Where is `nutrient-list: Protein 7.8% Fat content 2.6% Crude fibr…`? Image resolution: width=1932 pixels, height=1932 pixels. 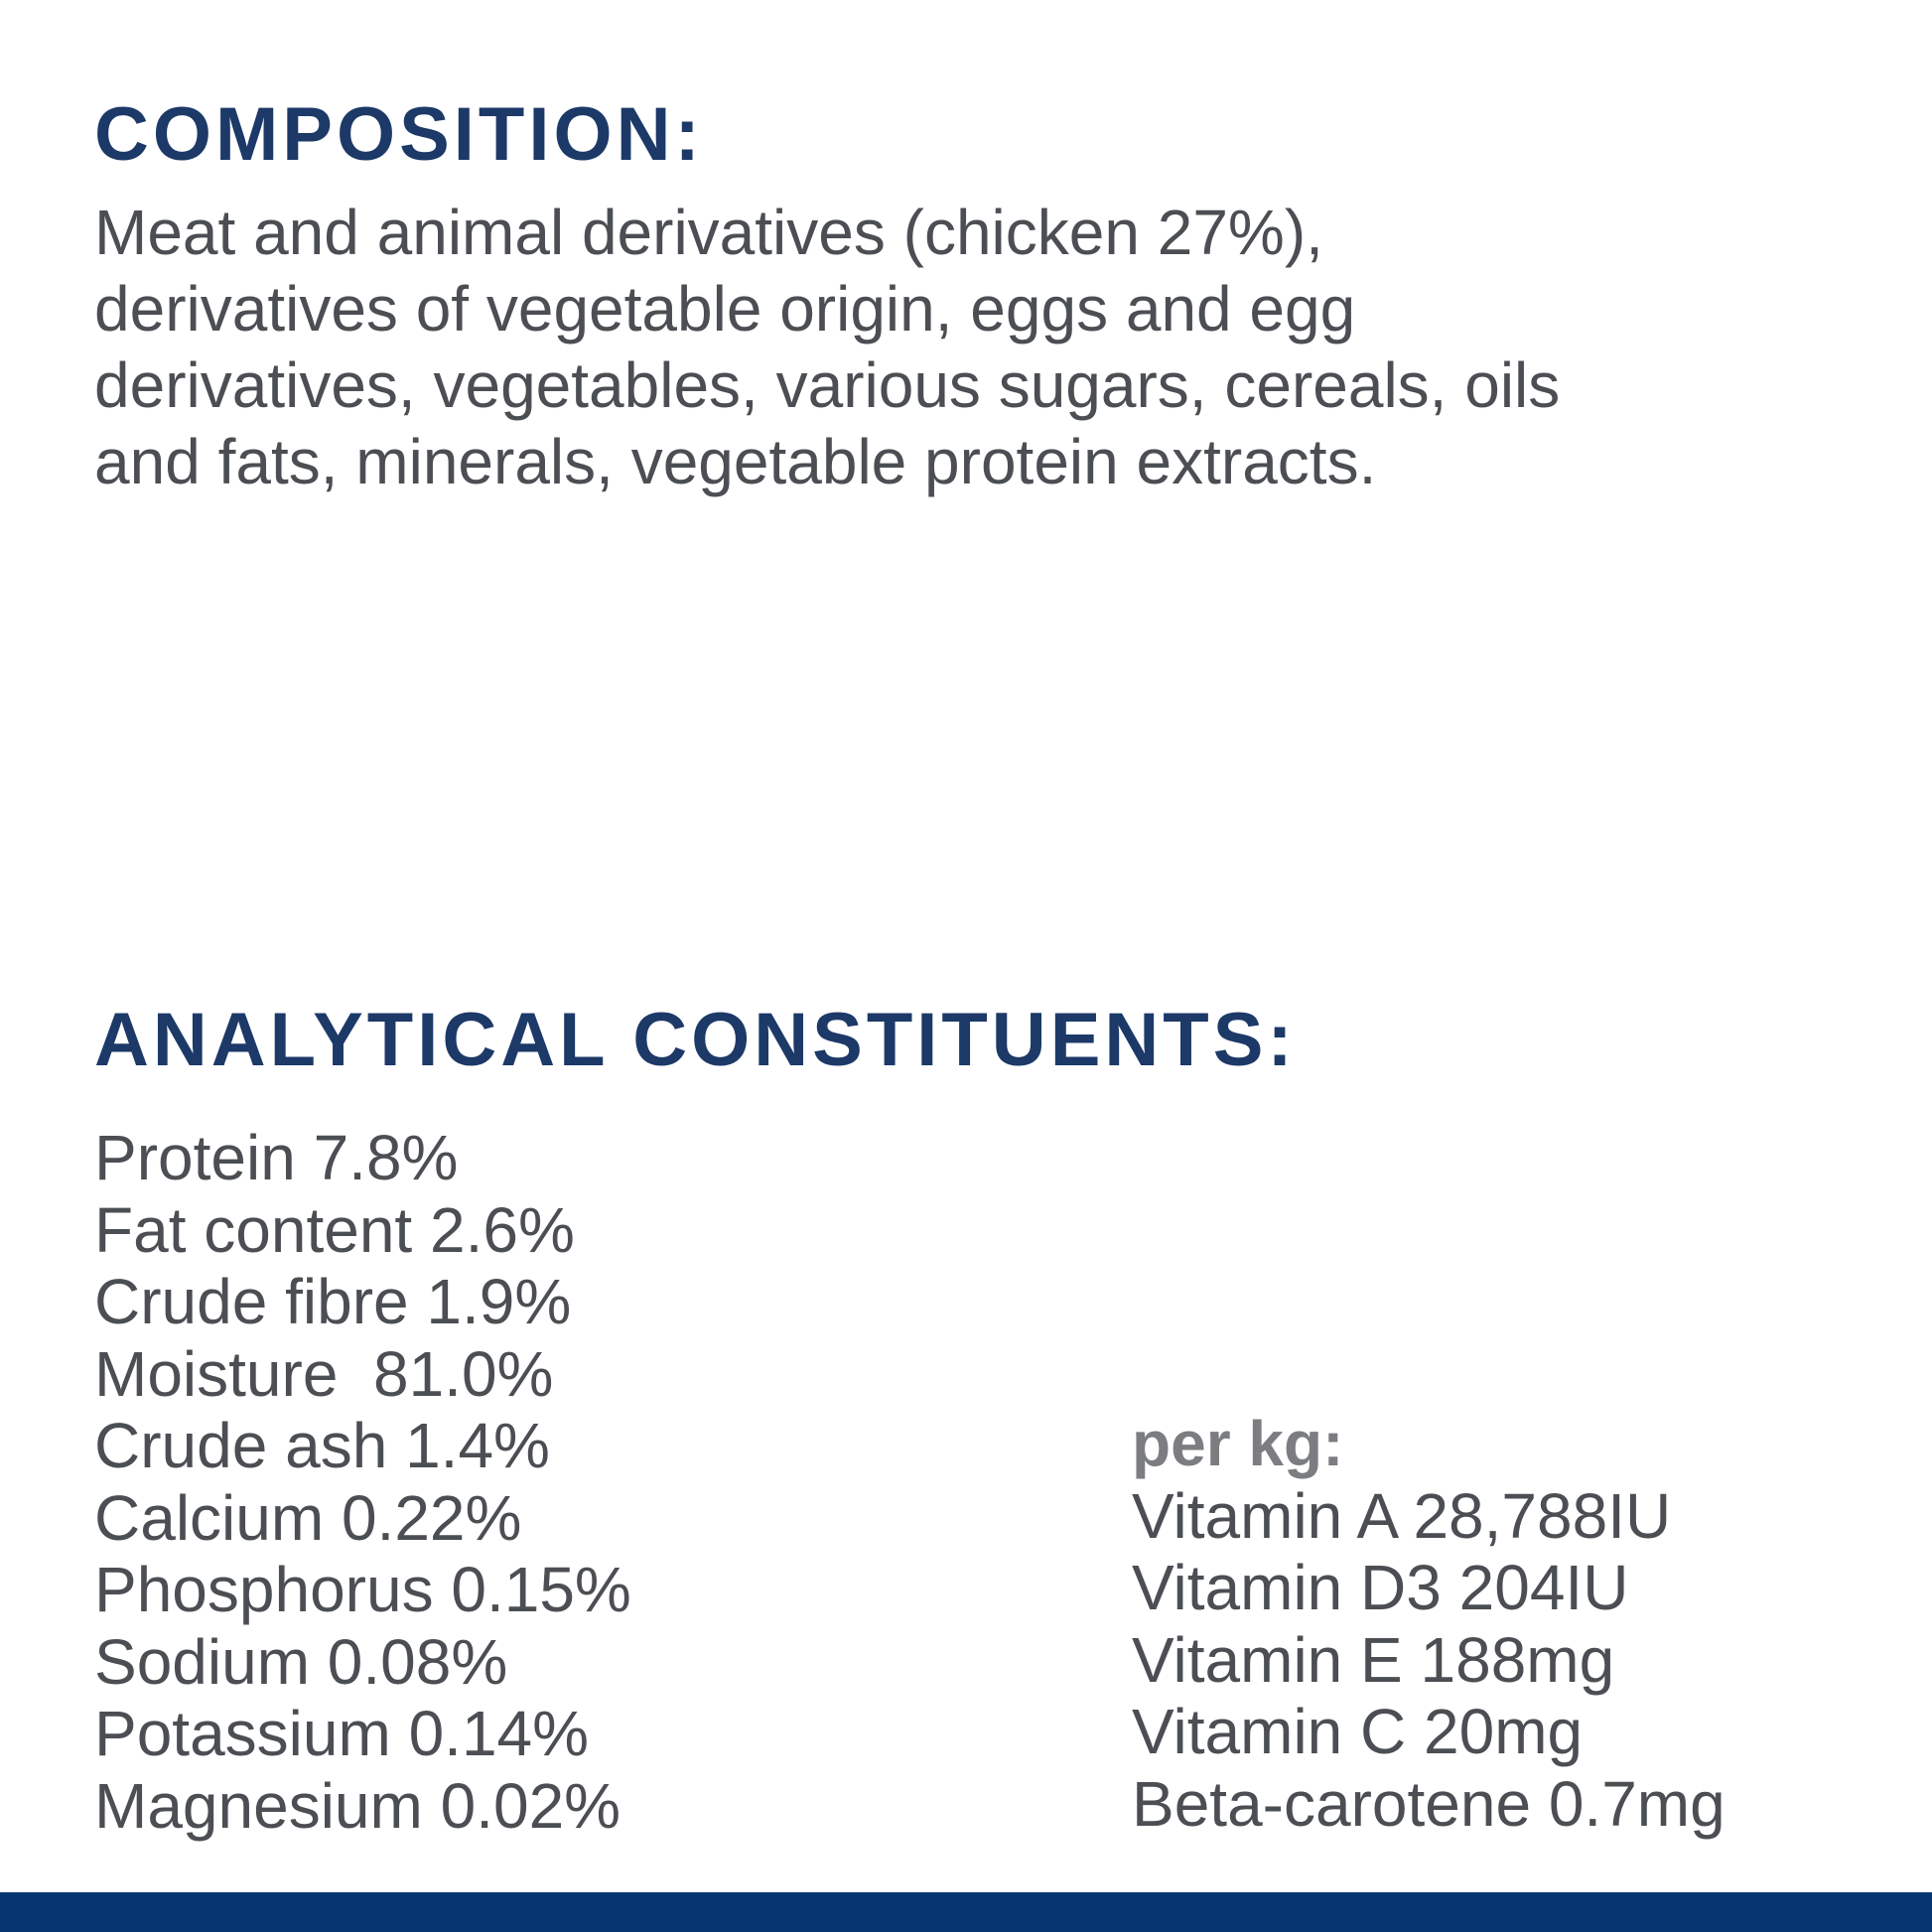 nutrient-list: Protein 7.8% Fat content 2.6% Crude fibr… is located at coordinates (363, 1482).